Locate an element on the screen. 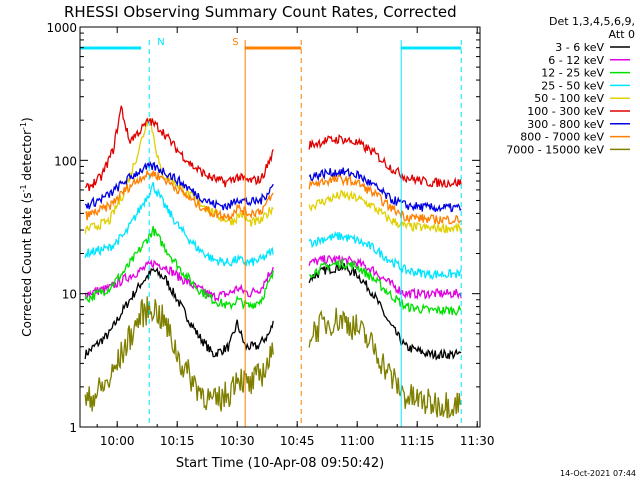  marker-label-N: N is located at coordinates (160, 42).